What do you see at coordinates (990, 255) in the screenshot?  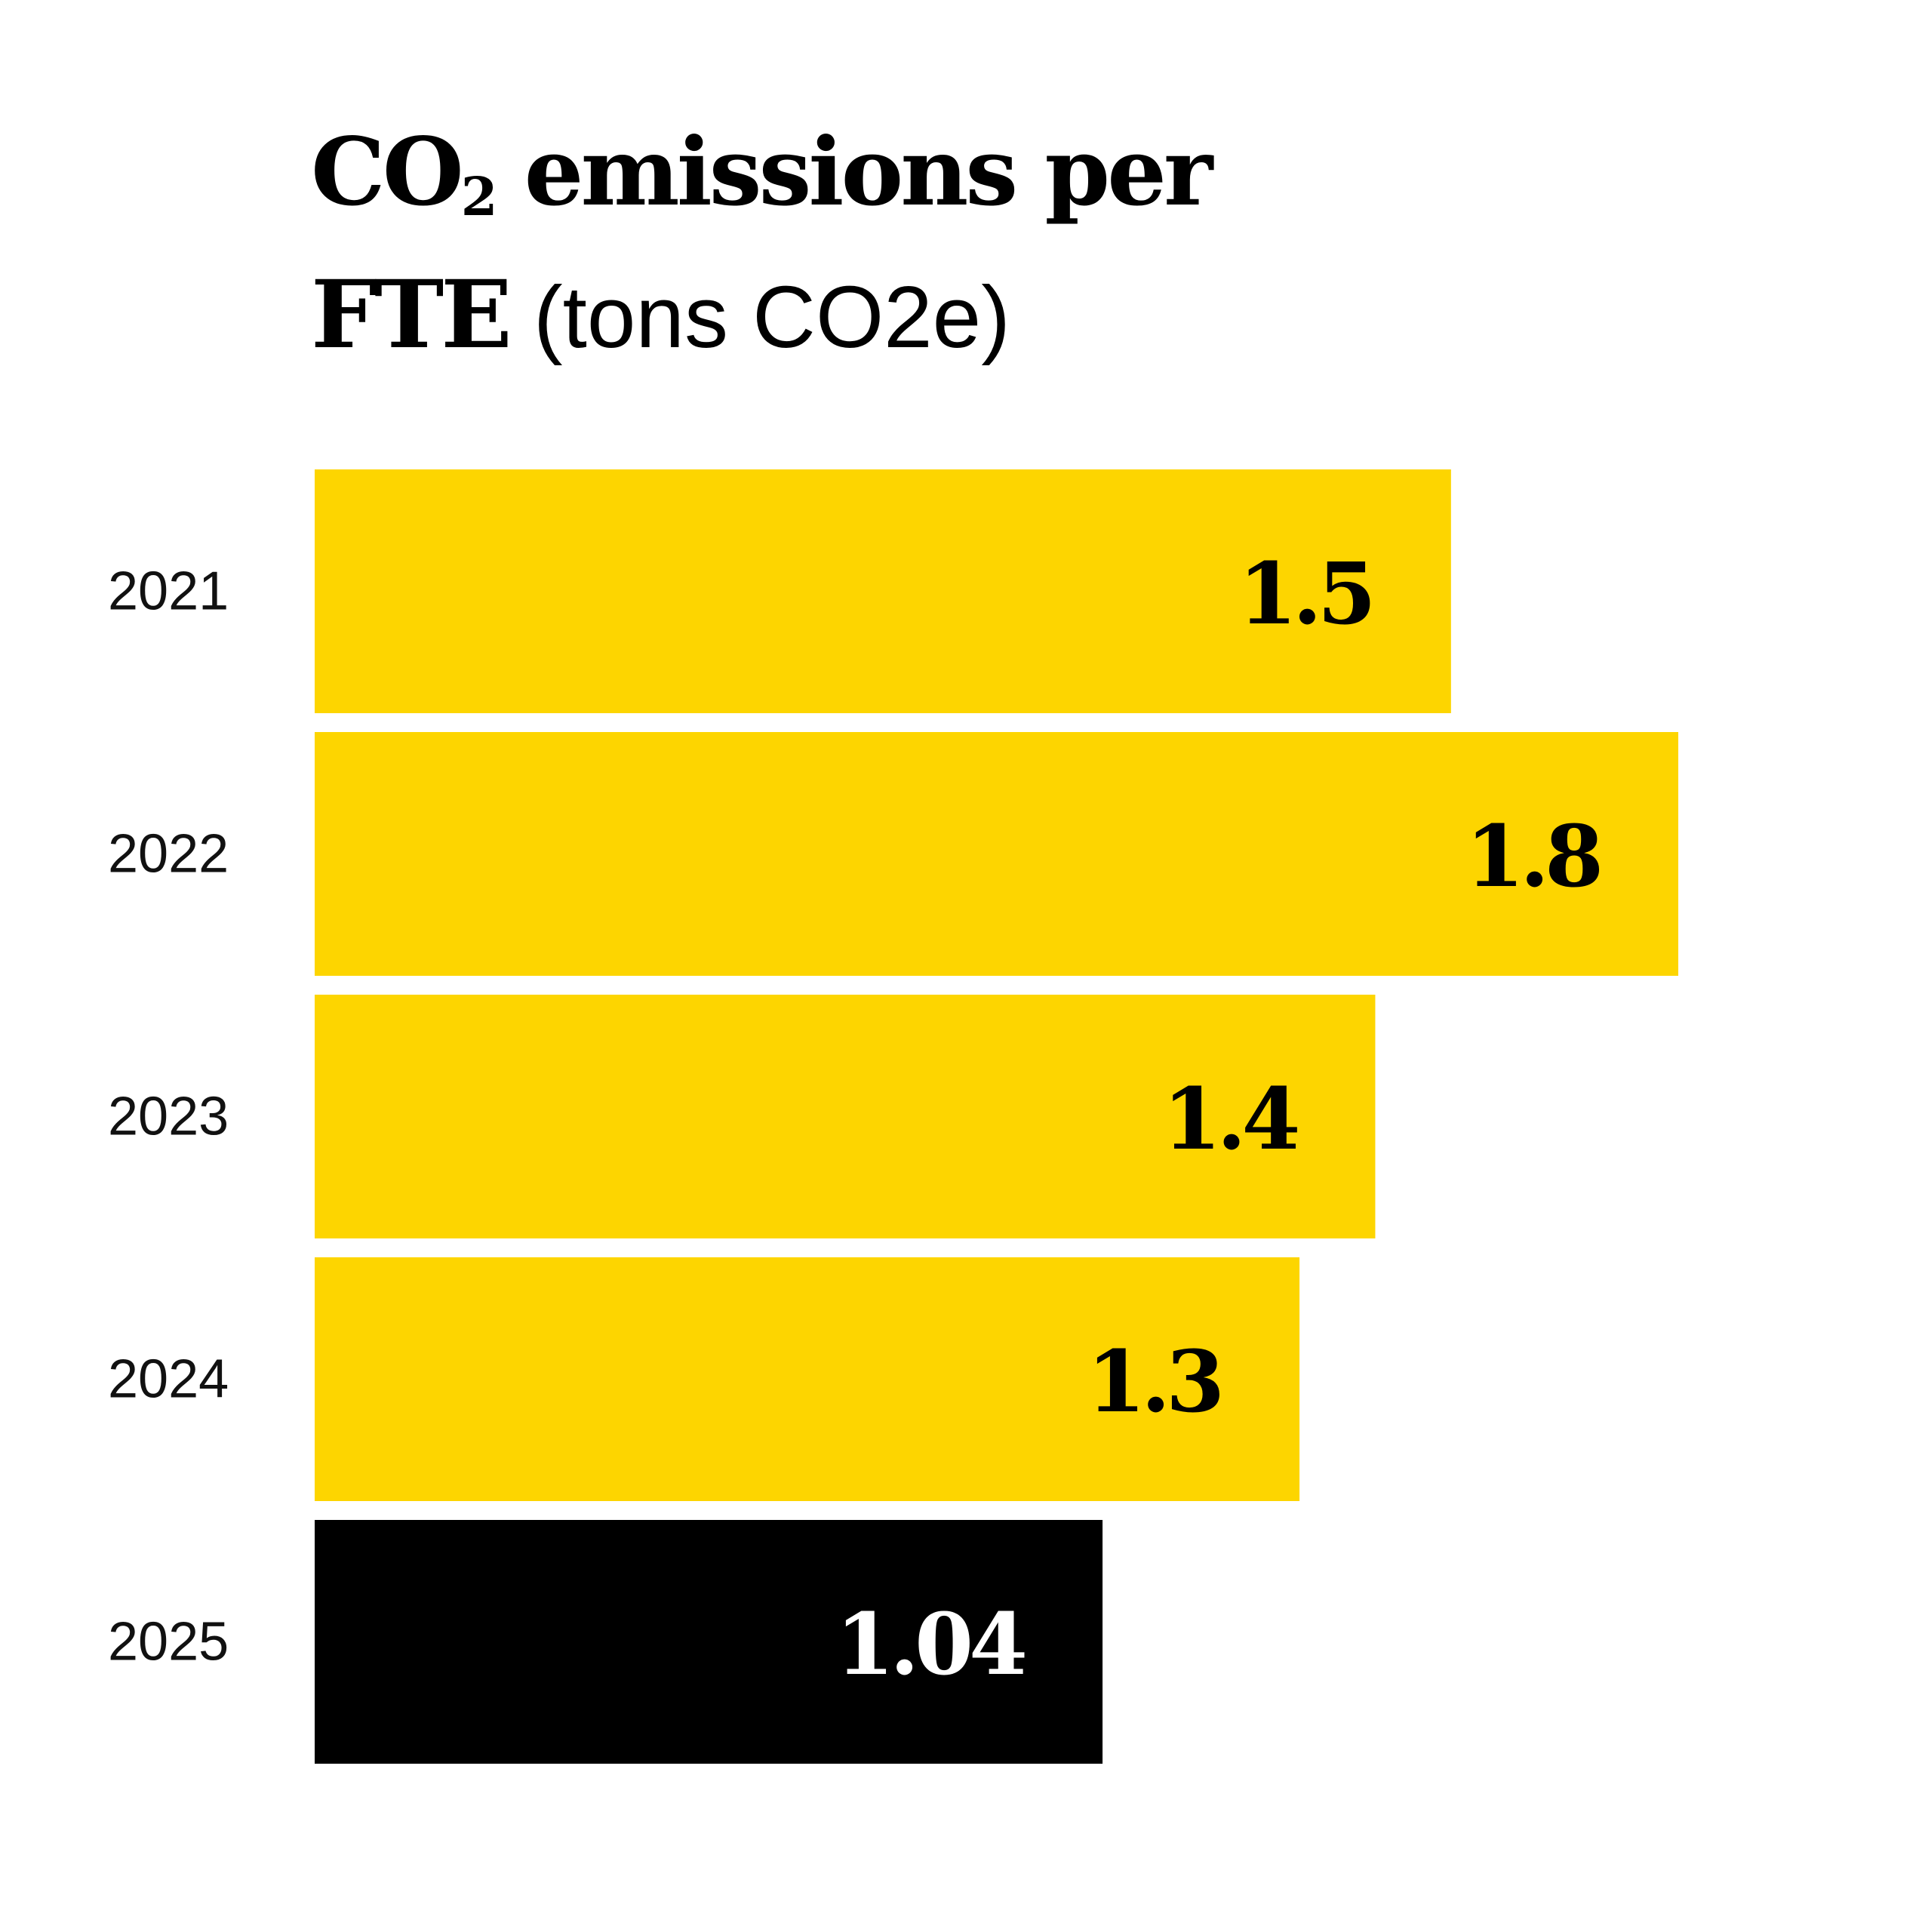 I see `chart-title: CO2 emissions per FTE (tons CO2e)` at bounding box center [990, 255].